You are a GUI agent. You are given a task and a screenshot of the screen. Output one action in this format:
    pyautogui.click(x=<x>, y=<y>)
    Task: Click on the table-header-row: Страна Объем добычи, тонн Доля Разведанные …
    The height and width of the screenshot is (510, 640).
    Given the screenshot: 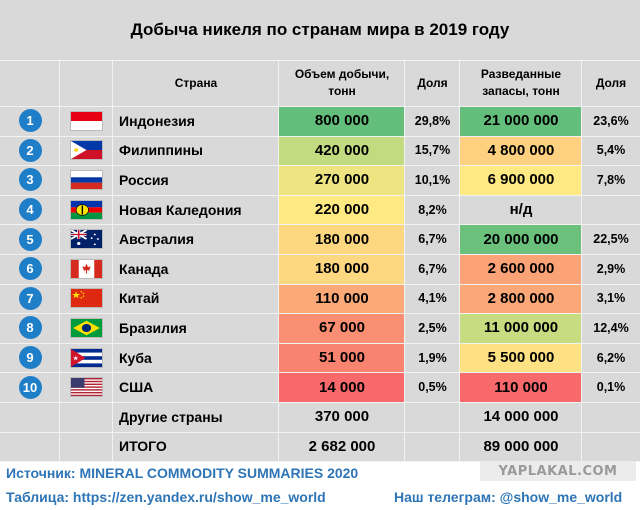 What is the action you would take?
    pyautogui.click(x=320, y=83)
    